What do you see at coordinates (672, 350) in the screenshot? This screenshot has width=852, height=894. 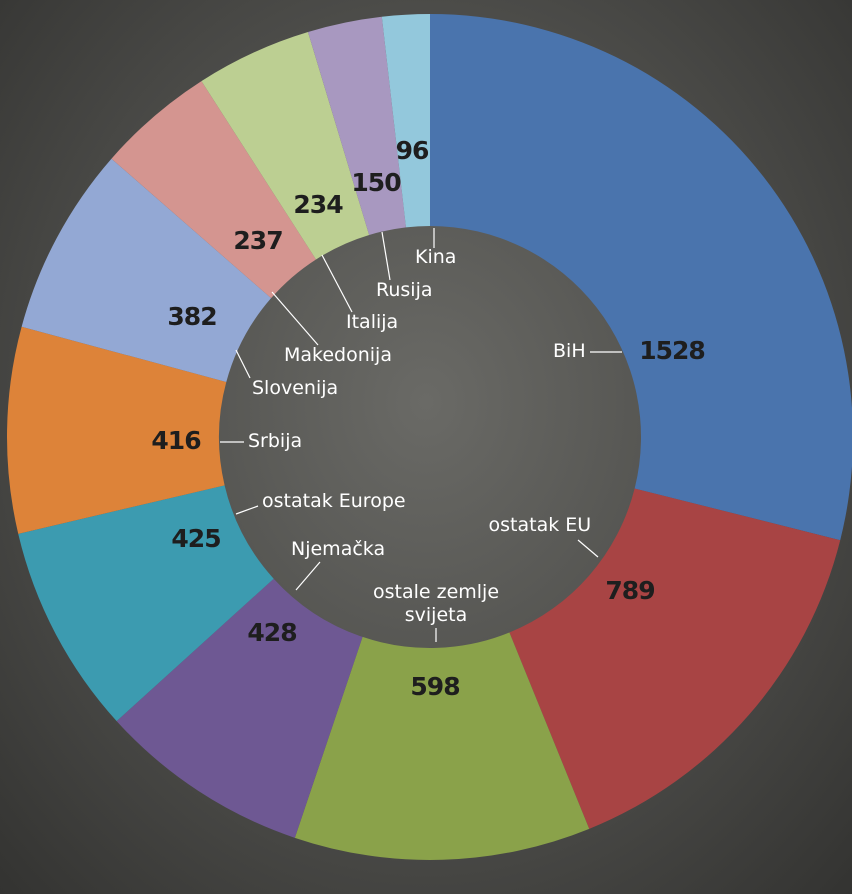 I see `value-label: 1528` at bounding box center [672, 350].